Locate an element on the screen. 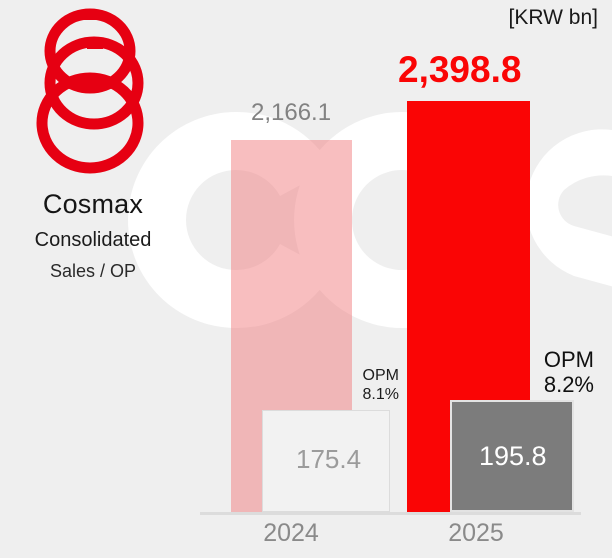 The width and height of the screenshot is (612, 558). x-axis-line is located at coordinates (390, 513).